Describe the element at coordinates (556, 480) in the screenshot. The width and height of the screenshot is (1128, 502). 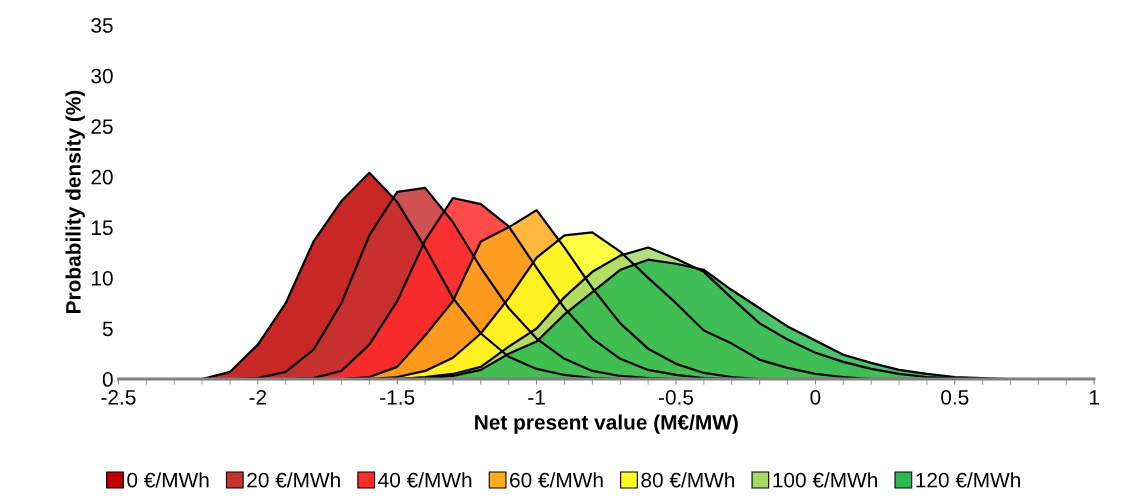
I see `legend-label: 60 €/MWh` at that location.